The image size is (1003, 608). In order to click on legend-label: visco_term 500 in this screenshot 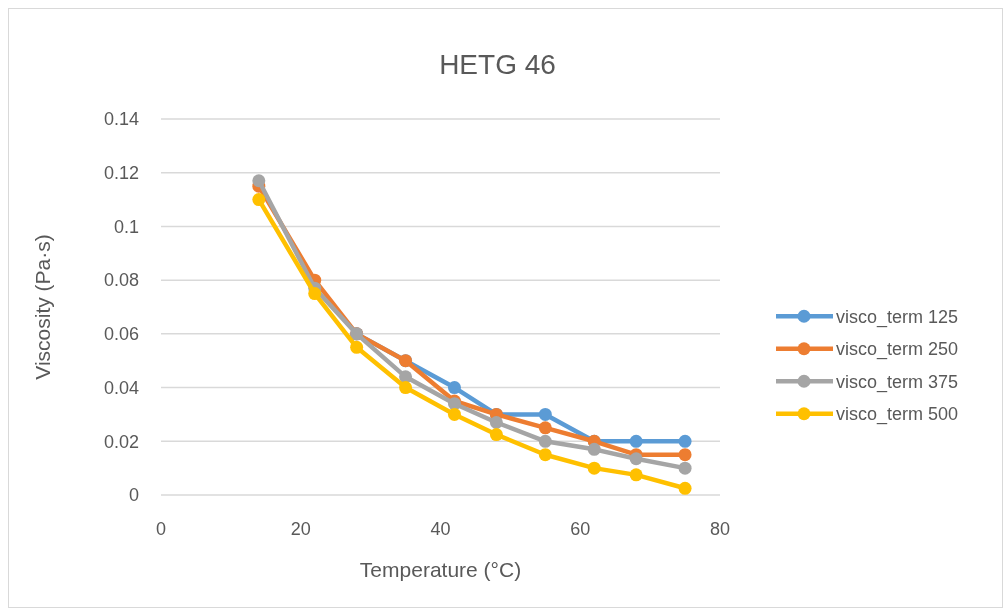, I will do `click(897, 415)`.